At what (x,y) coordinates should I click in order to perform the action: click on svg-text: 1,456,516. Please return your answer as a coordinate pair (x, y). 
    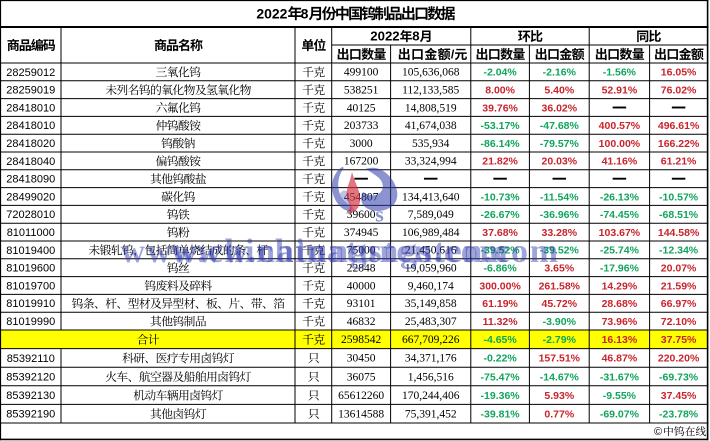
    Looking at the image, I should click on (431, 377).